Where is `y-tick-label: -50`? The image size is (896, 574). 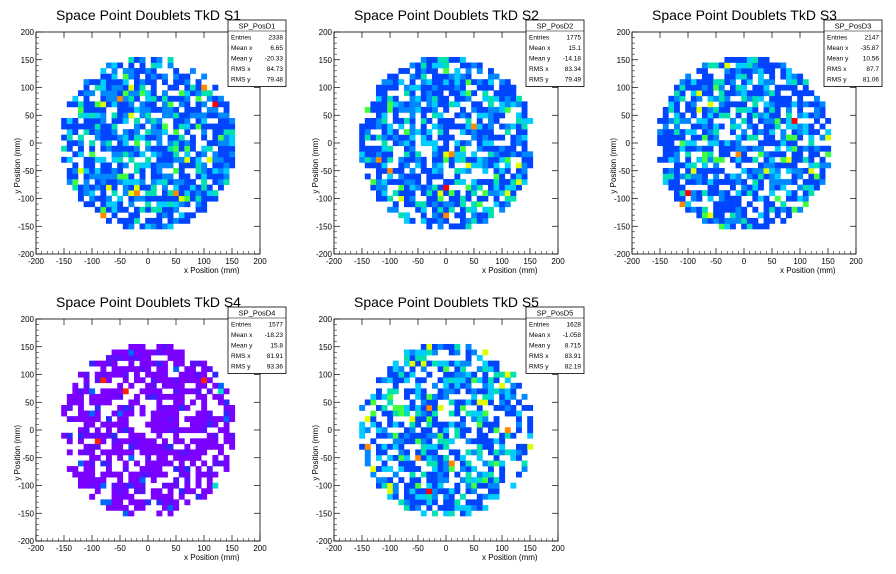
y-tick-label: -50 is located at coordinates (326, 171).